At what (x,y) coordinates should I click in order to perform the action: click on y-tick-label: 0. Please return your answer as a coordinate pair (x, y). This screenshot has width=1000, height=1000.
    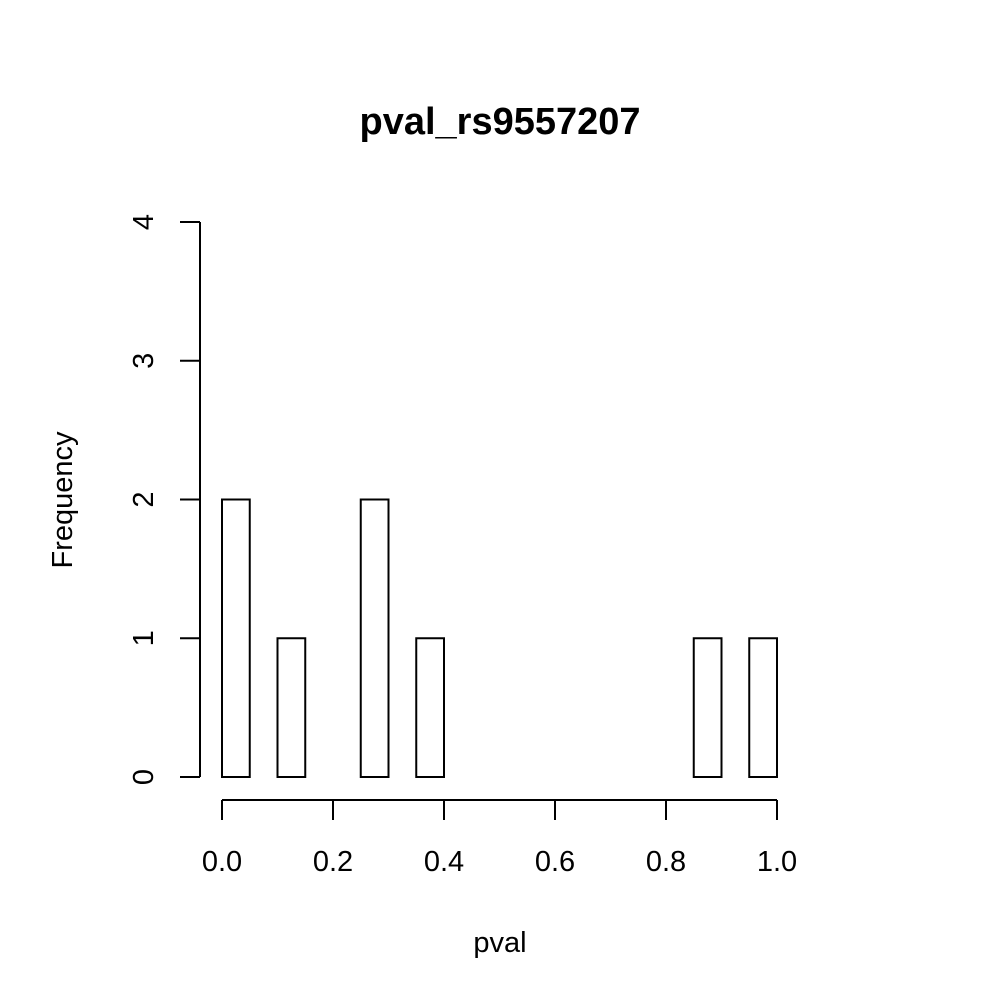
    Looking at the image, I should click on (144, 777).